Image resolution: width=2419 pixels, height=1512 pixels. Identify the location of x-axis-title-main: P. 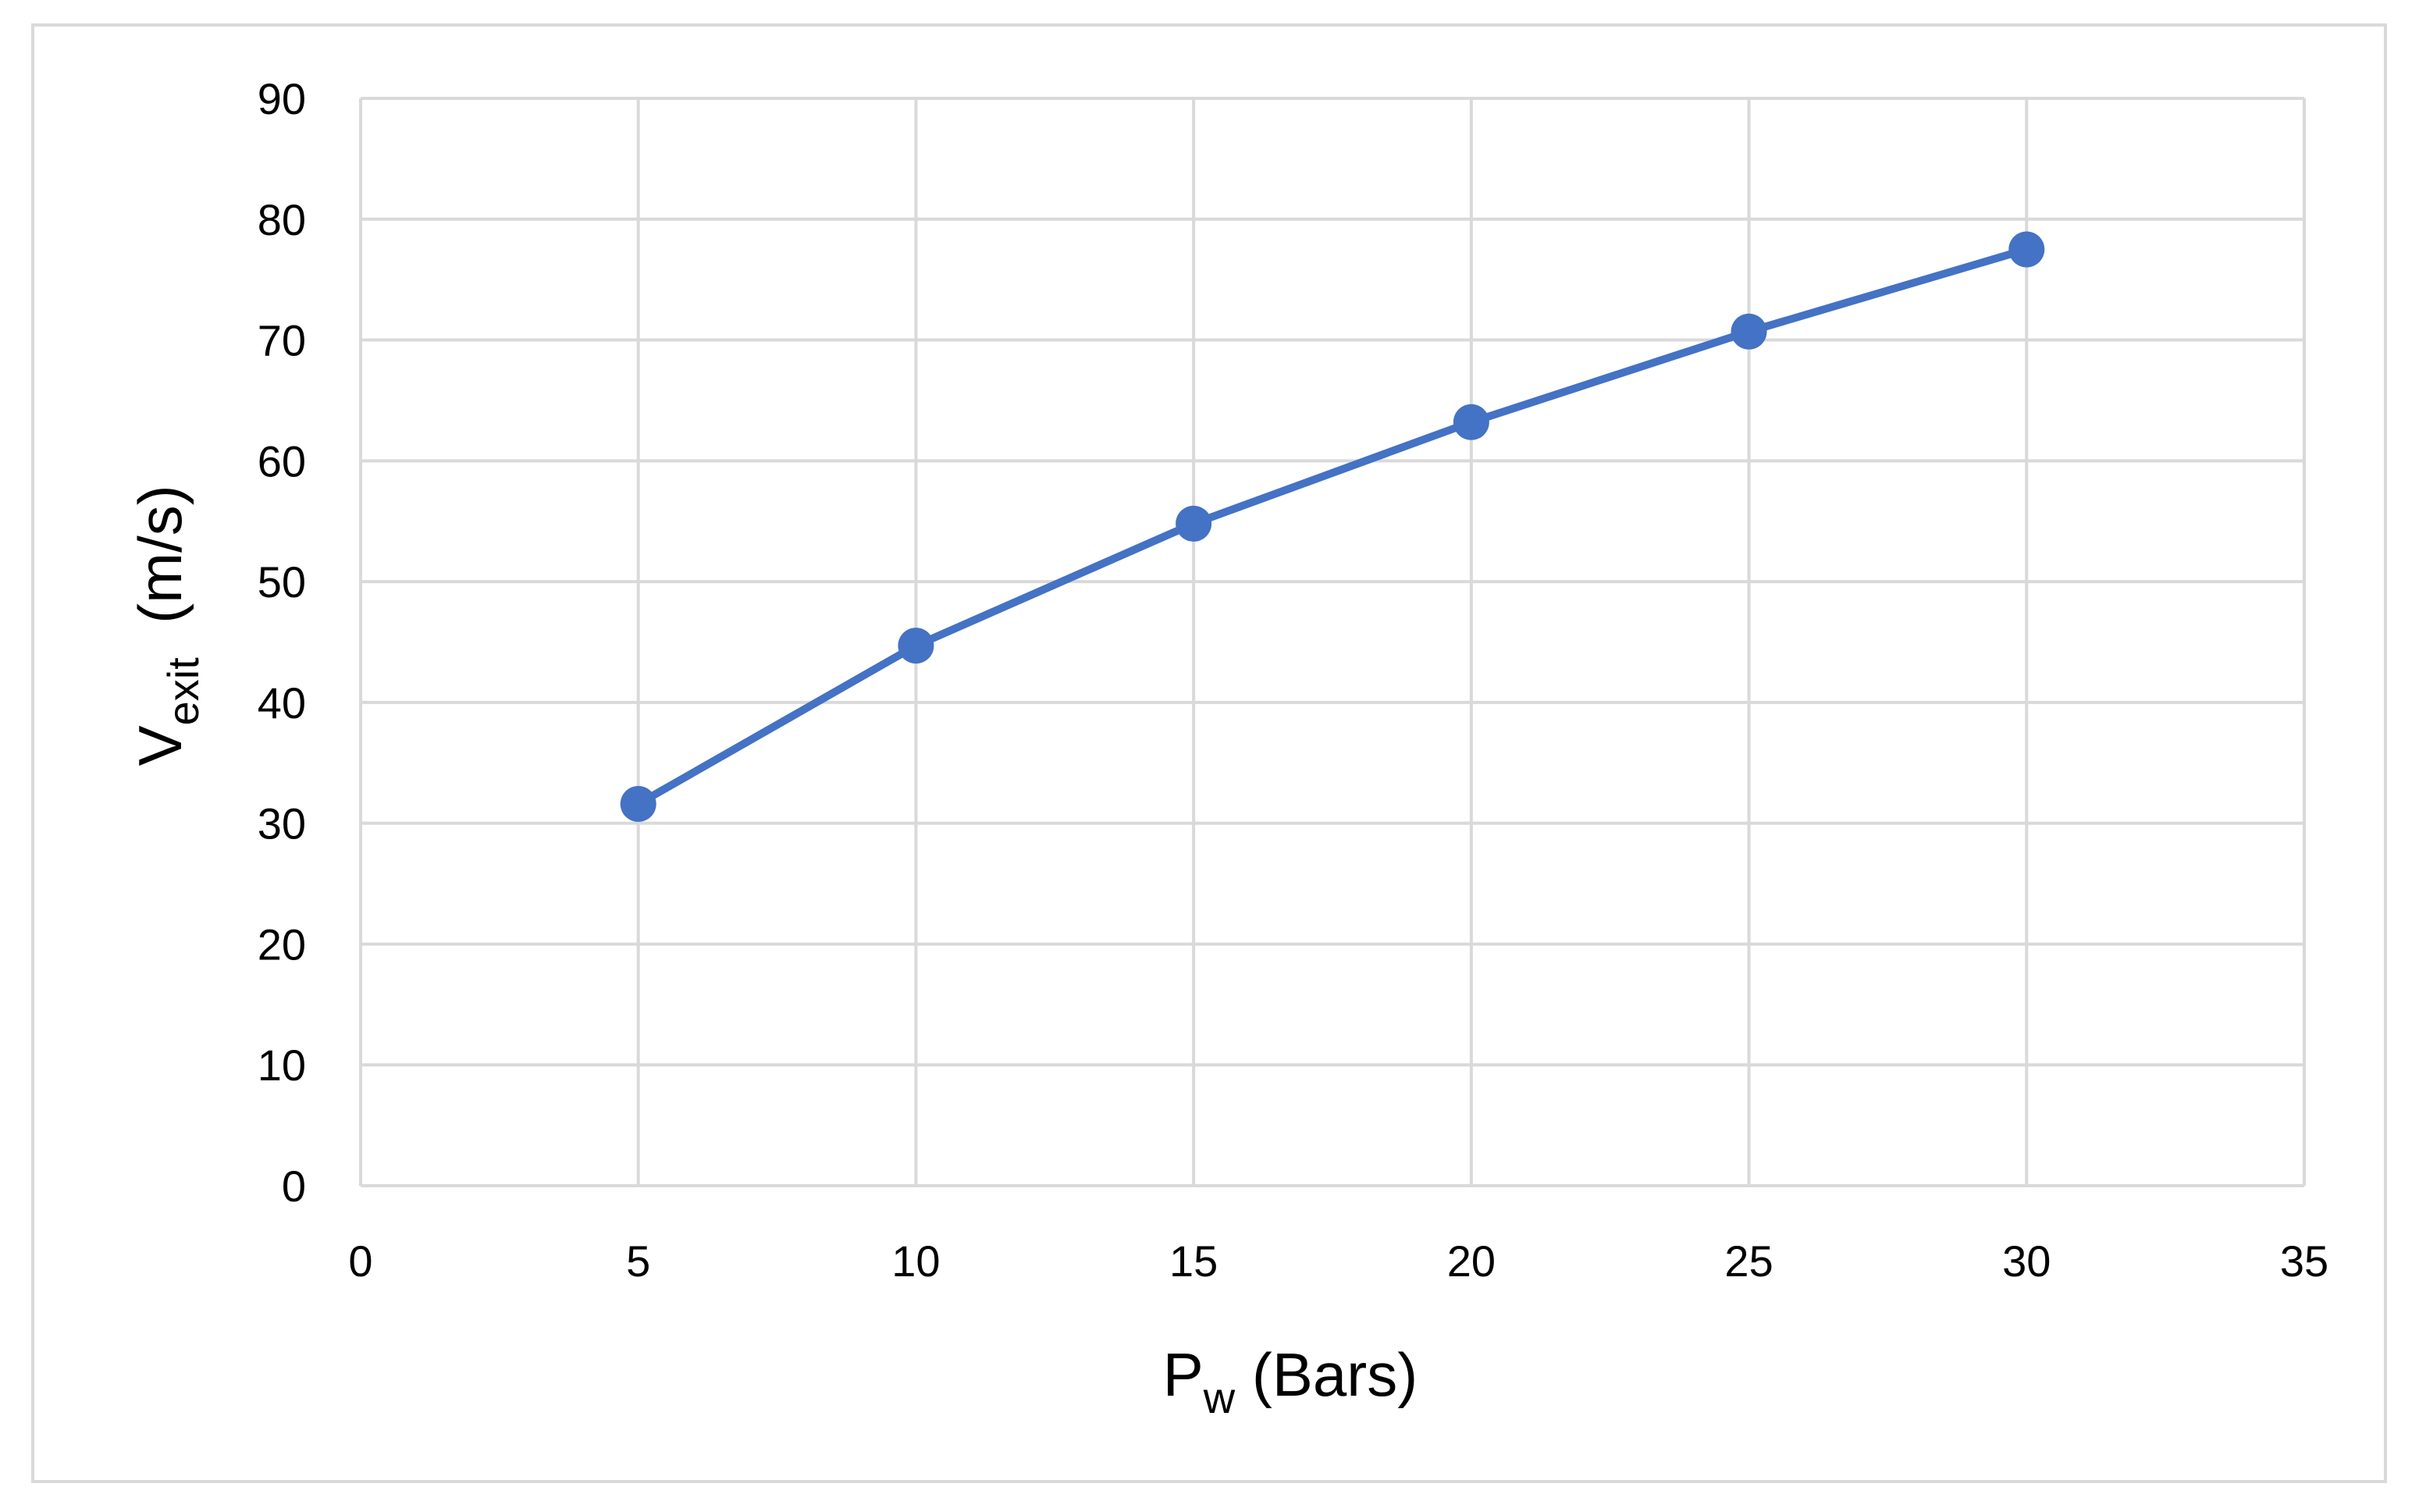
(1183, 1374).